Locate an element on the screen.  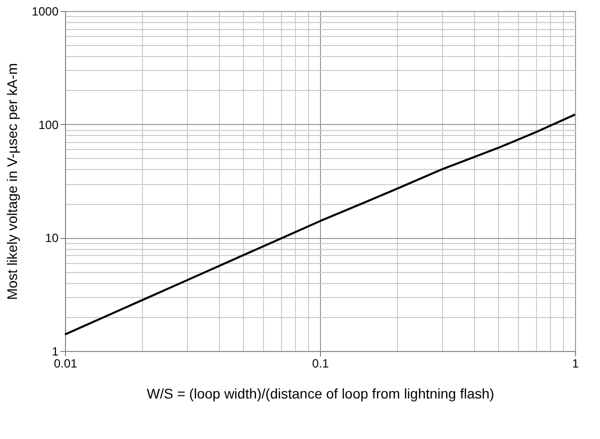
y-axis-title: Most likely voltage in V-µsec per kA-m is located at coordinates (12, 181).